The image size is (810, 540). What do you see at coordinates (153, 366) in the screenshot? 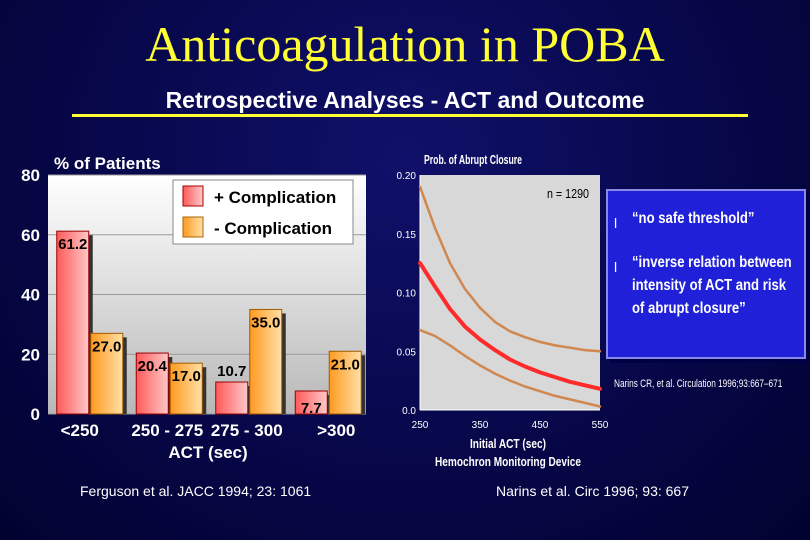
I see `bar-data-label: 20.4` at bounding box center [153, 366].